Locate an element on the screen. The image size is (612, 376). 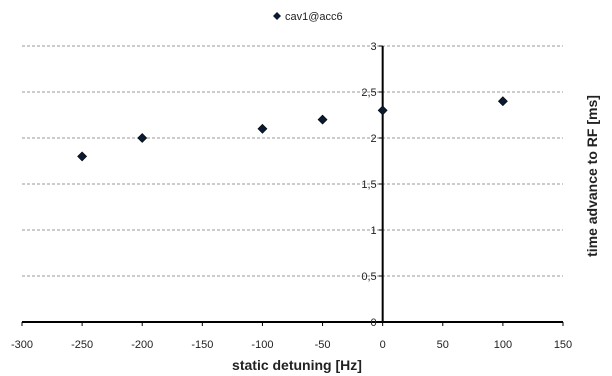
y-tick-label: 2,5 is located at coordinates (368, 93).